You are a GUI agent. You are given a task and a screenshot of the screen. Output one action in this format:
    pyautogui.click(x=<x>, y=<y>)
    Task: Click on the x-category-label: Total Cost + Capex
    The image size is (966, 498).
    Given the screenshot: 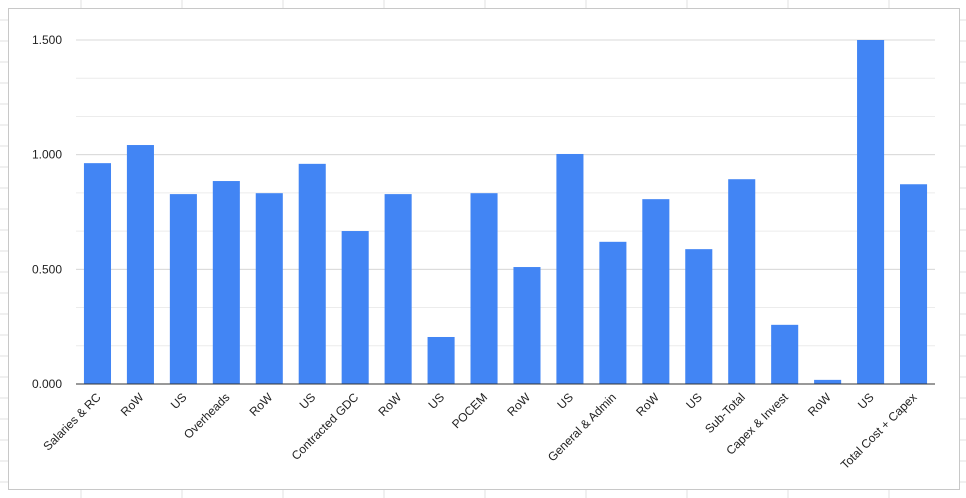 What is the action you would take?
    pyautogui.click(x=879, y=431)
    